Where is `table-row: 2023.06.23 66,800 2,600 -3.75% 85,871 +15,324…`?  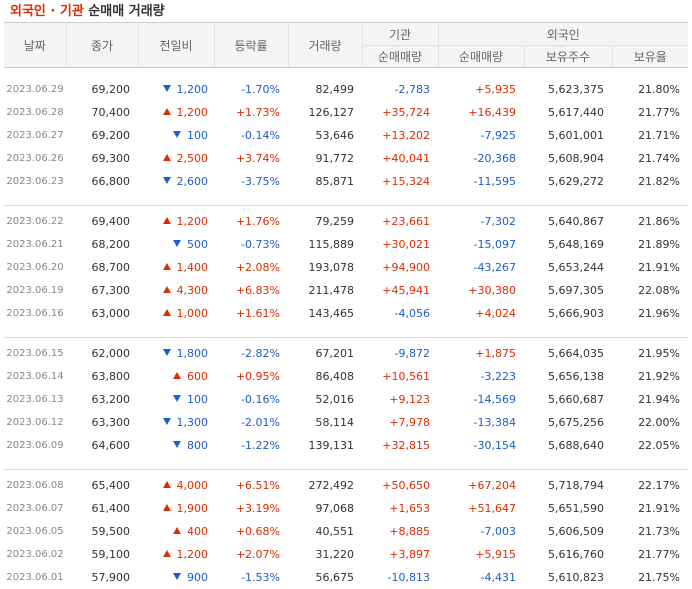 table-row: 2023.06.23 66,800 2,600 -3.75% 85,871 +15,324… is located at coordinates (346, 181).